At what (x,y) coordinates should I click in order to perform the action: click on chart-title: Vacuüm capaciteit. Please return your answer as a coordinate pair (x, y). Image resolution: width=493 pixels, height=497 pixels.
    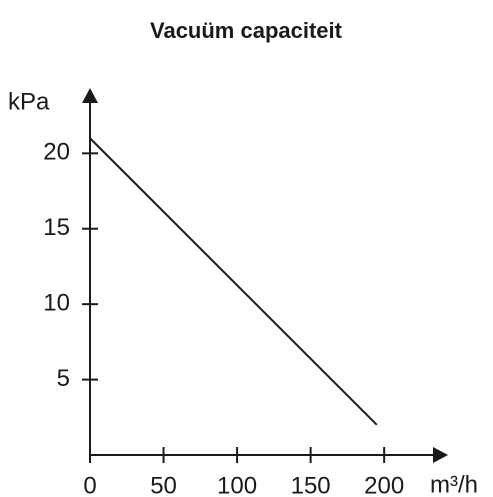
    Looking at the image, I should click on (246, 30).